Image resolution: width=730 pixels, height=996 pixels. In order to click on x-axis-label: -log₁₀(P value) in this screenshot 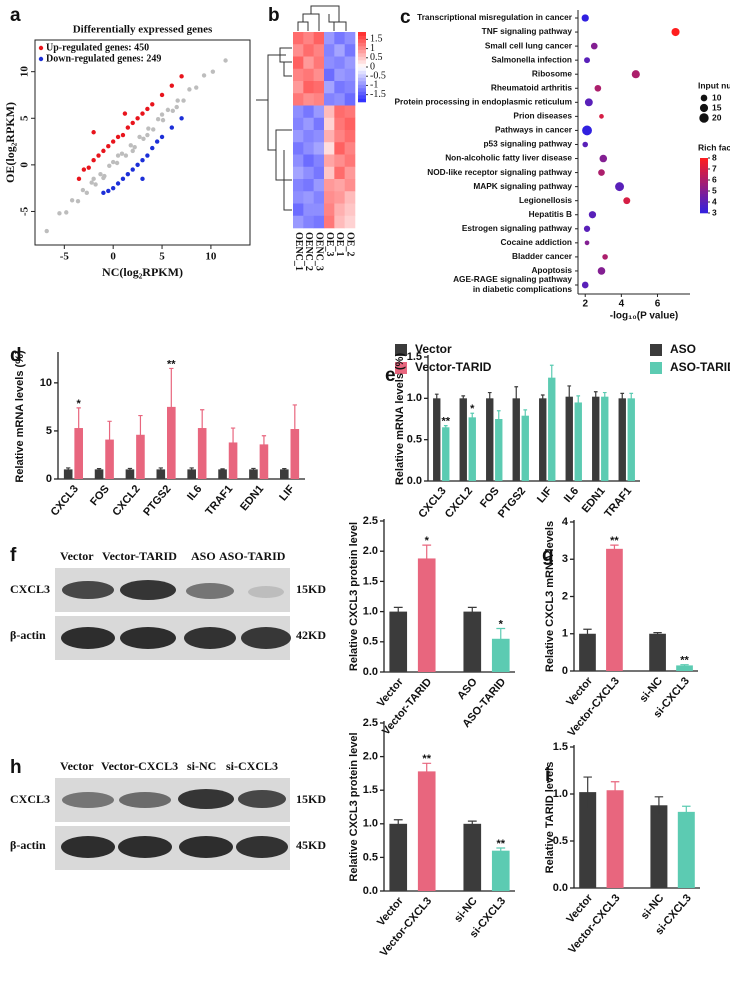, I will do `click(644, 316)`.